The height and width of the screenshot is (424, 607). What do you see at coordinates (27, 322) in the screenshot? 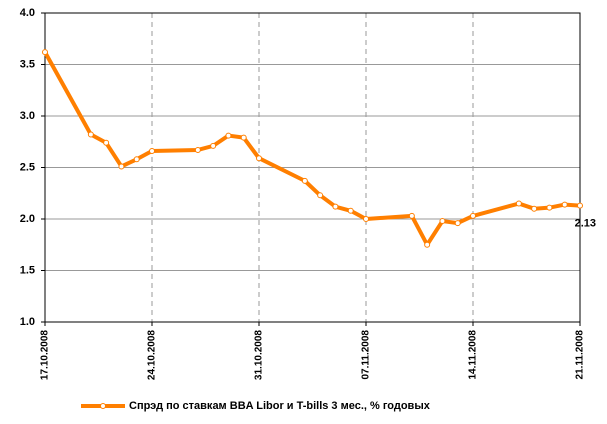
I see `y-tick-label: 1.0` at bounding box center [27, 322].